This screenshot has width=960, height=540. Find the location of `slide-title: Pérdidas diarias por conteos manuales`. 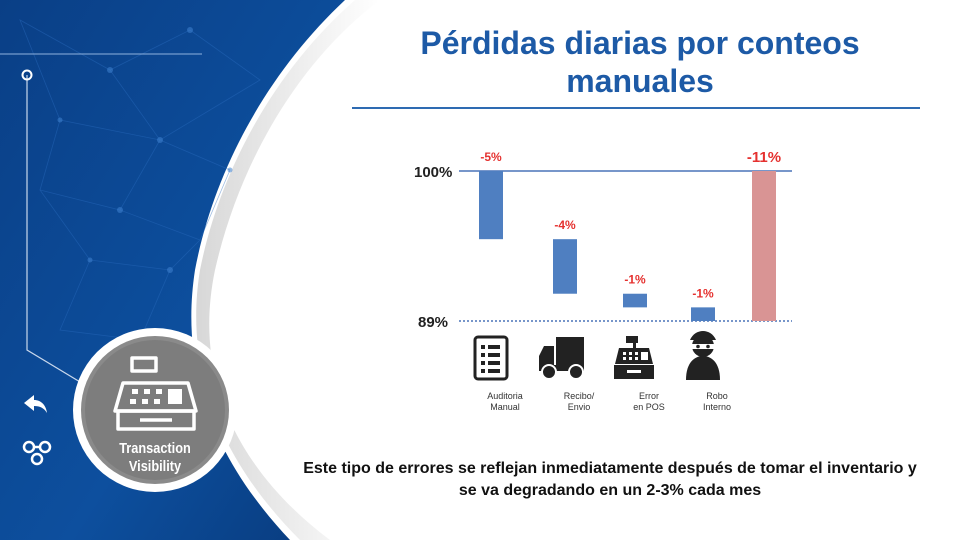

slide-title: Pérdidas diarias por conteos manuales is located at coordinates (640, 62).